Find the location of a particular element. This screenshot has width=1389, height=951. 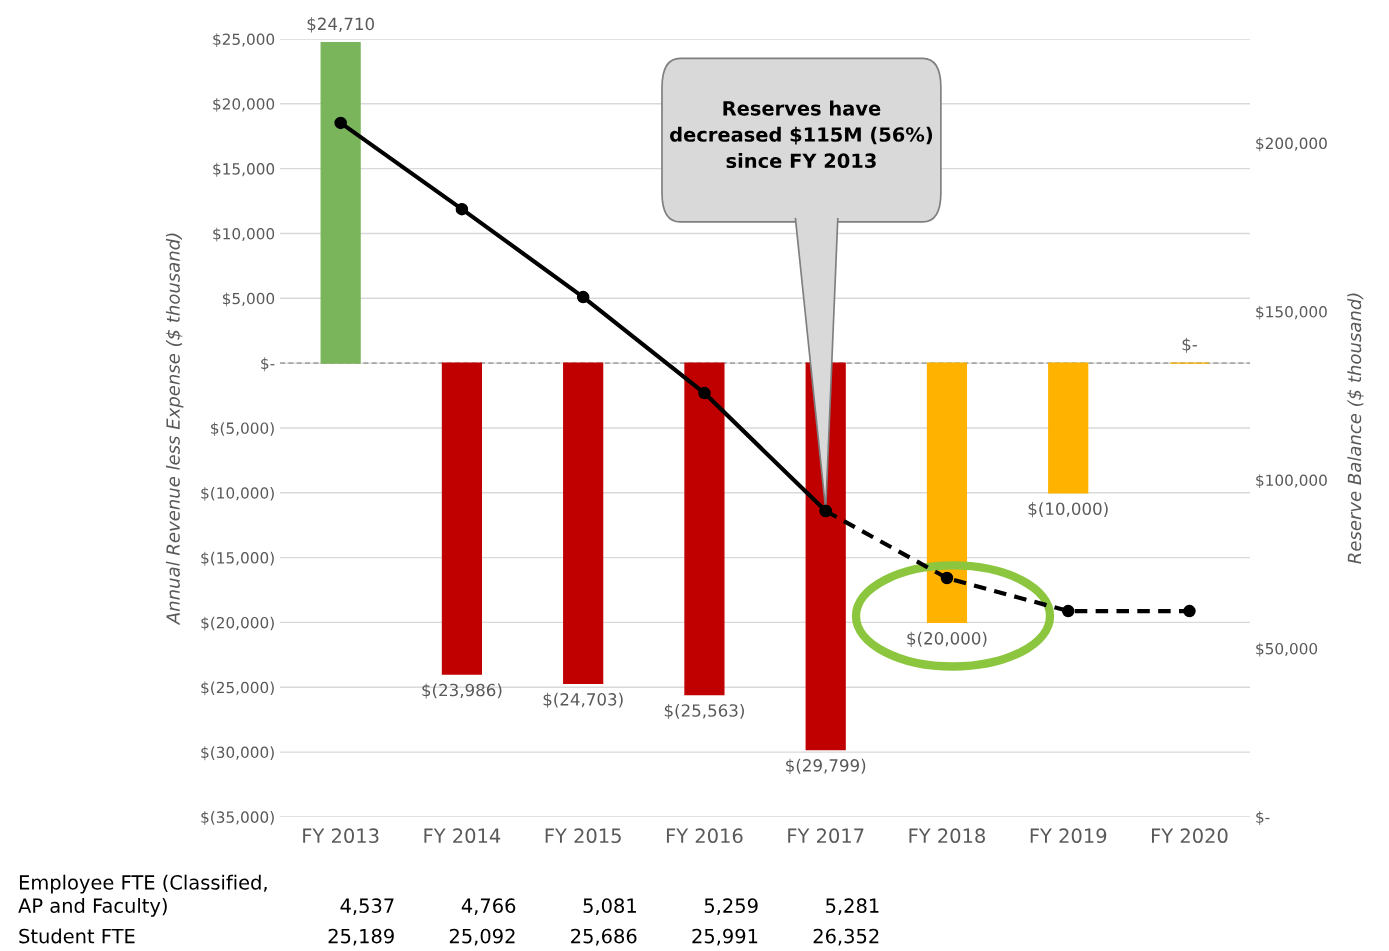

y-tick-label: $- is located at coordinates (268, 364).